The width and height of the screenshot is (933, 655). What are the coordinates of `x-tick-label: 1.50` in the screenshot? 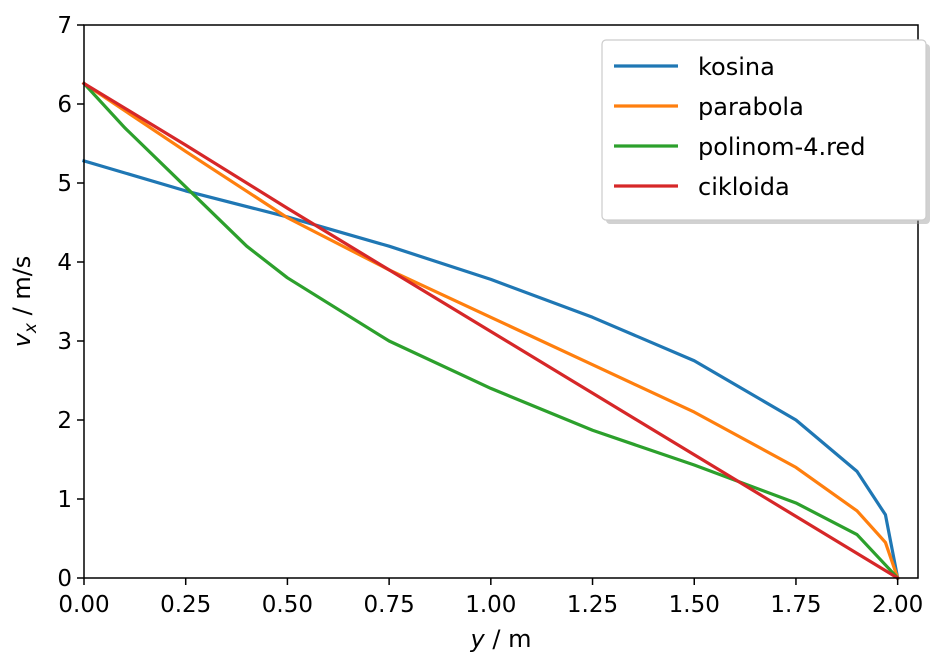 It's located at (694, 605).